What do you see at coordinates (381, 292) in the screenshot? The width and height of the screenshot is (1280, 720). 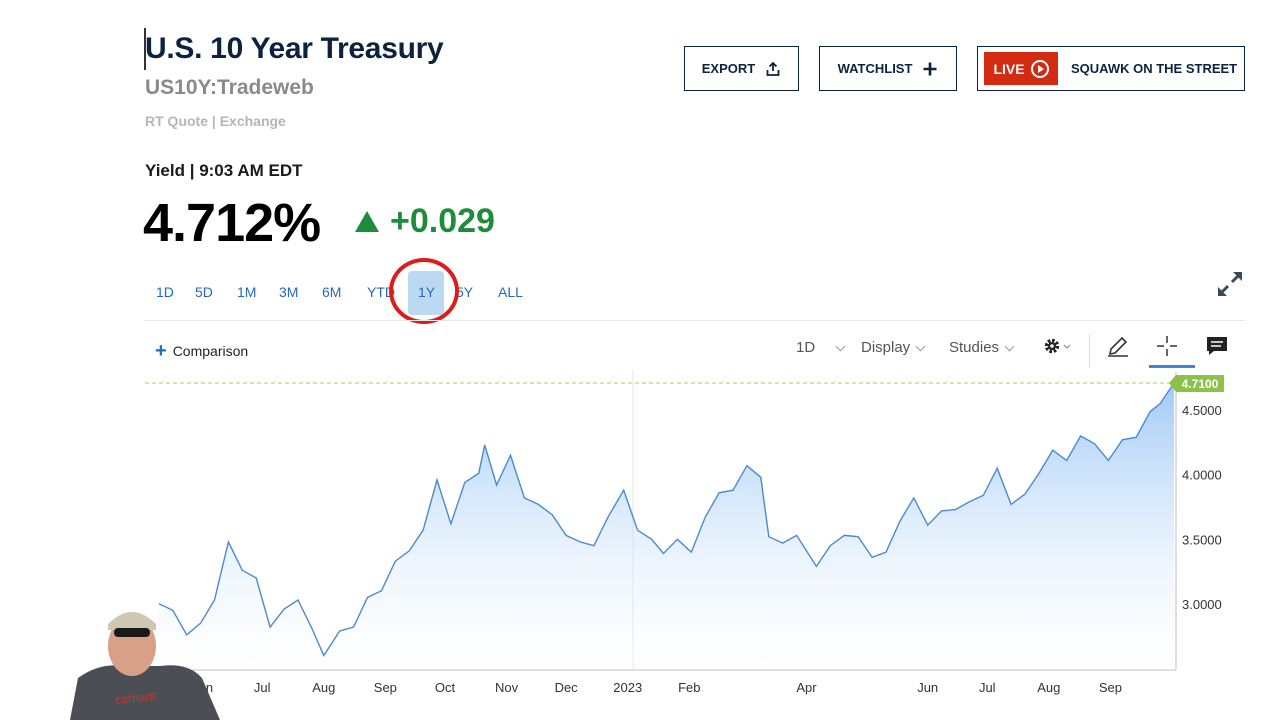 I see `range-ytd: YTD` at bounding box center [381, 292].